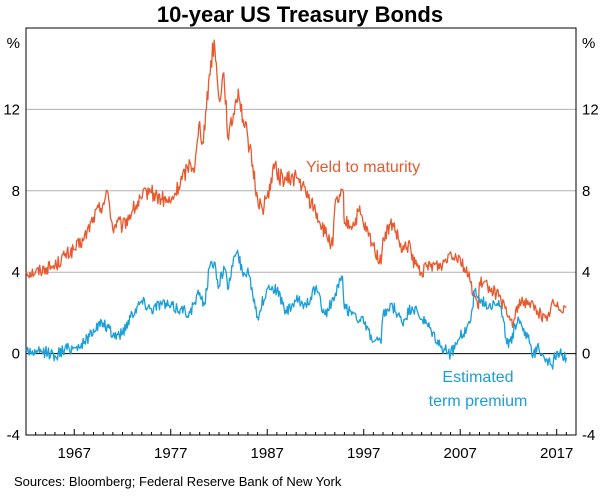  Describe the element at coordinates (556, 453) in the screenshot. I see `x-tick-5: 2017` at that location.